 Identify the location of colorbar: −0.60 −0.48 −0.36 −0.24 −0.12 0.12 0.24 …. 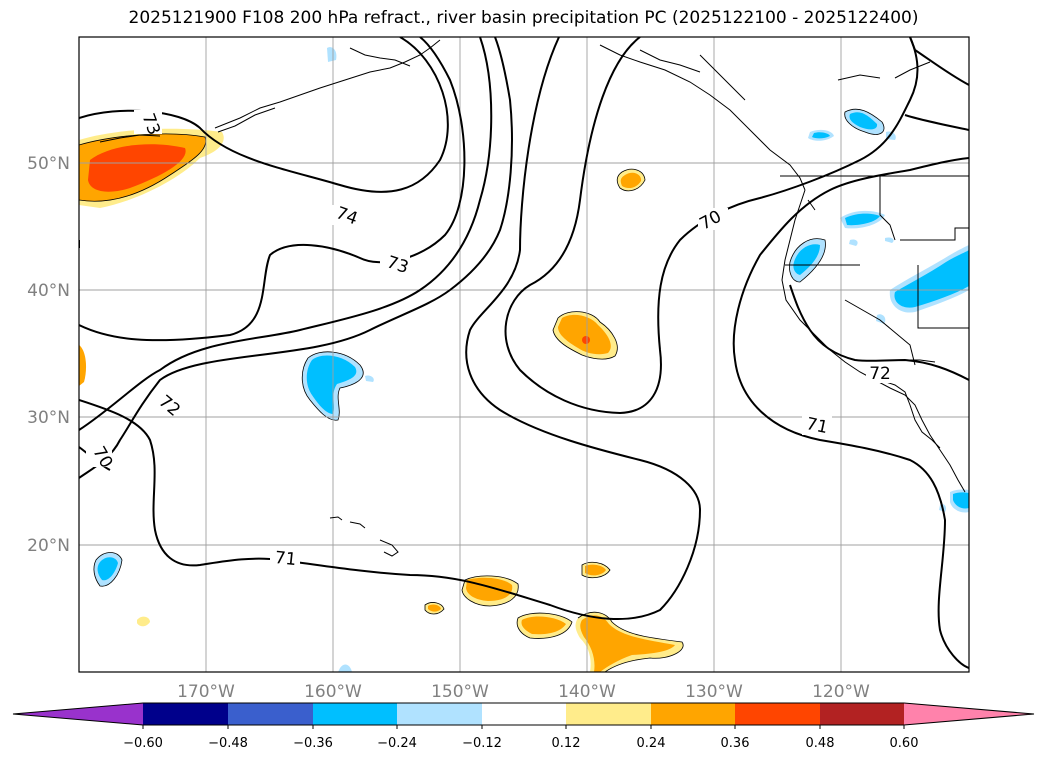
(523, 726).